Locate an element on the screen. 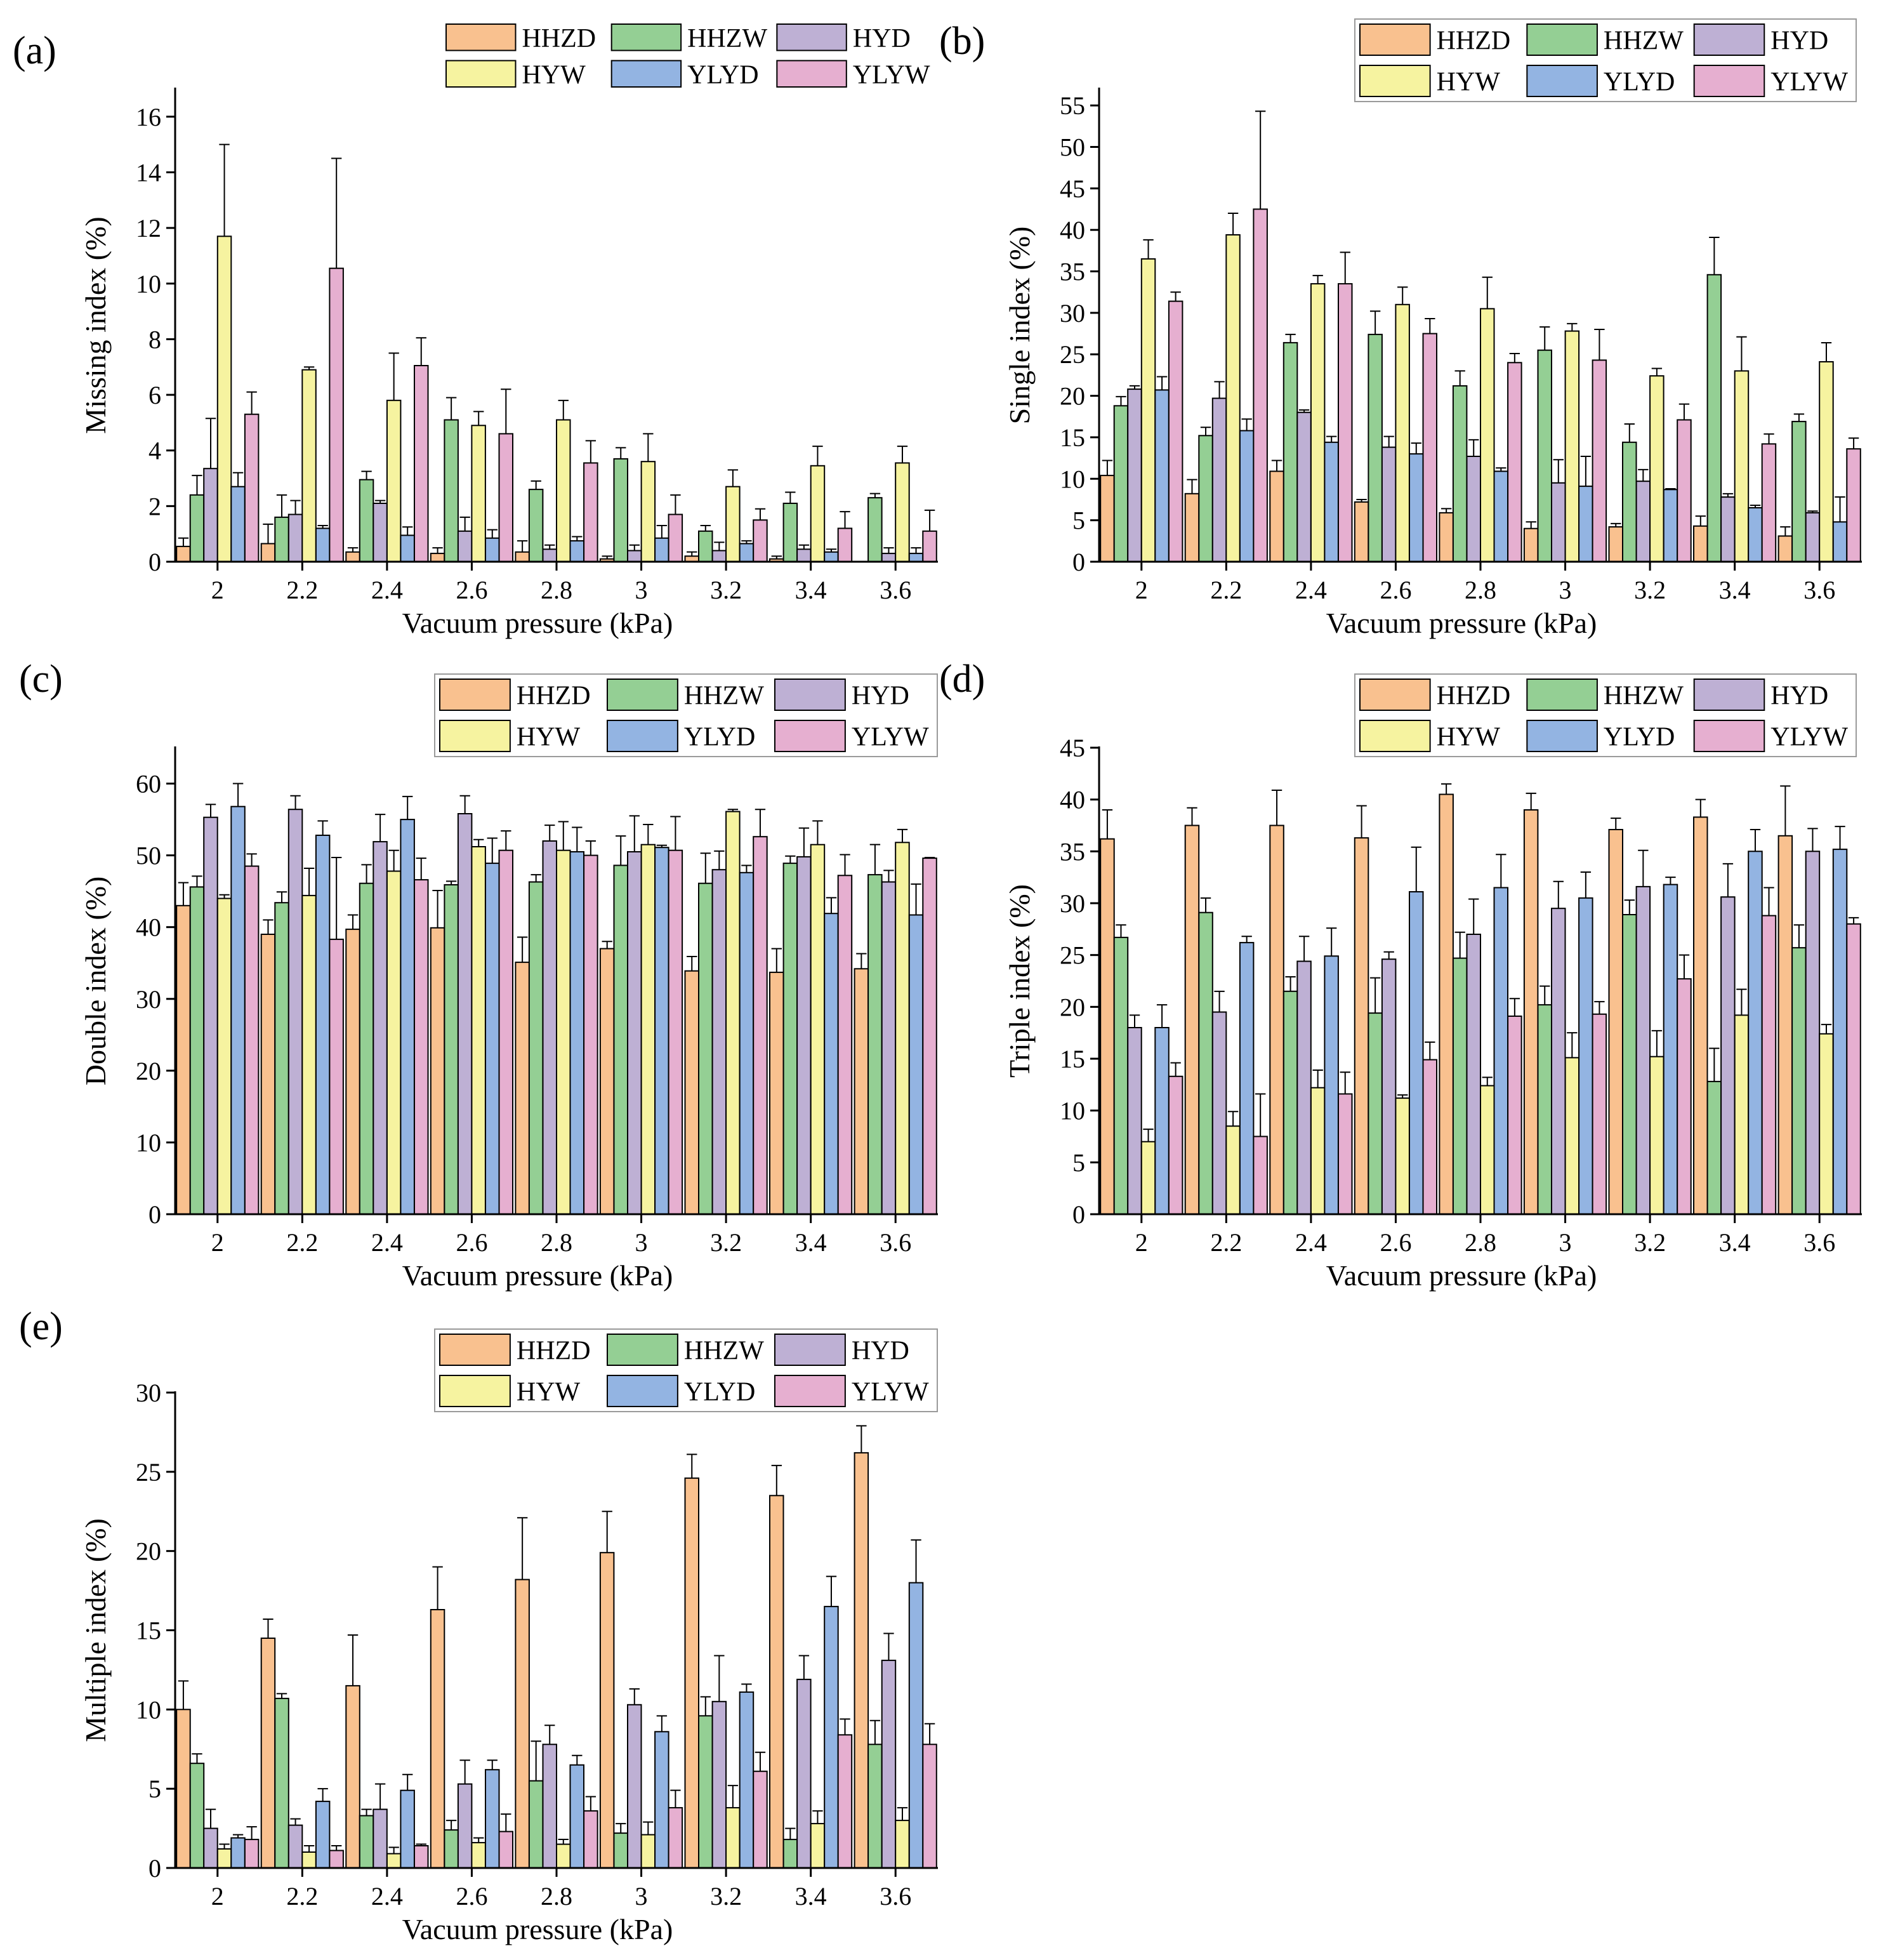 The height and width of the screenshot is (1960, 1879). y-tick-label: 30 is located at coordinates (148, 1393).